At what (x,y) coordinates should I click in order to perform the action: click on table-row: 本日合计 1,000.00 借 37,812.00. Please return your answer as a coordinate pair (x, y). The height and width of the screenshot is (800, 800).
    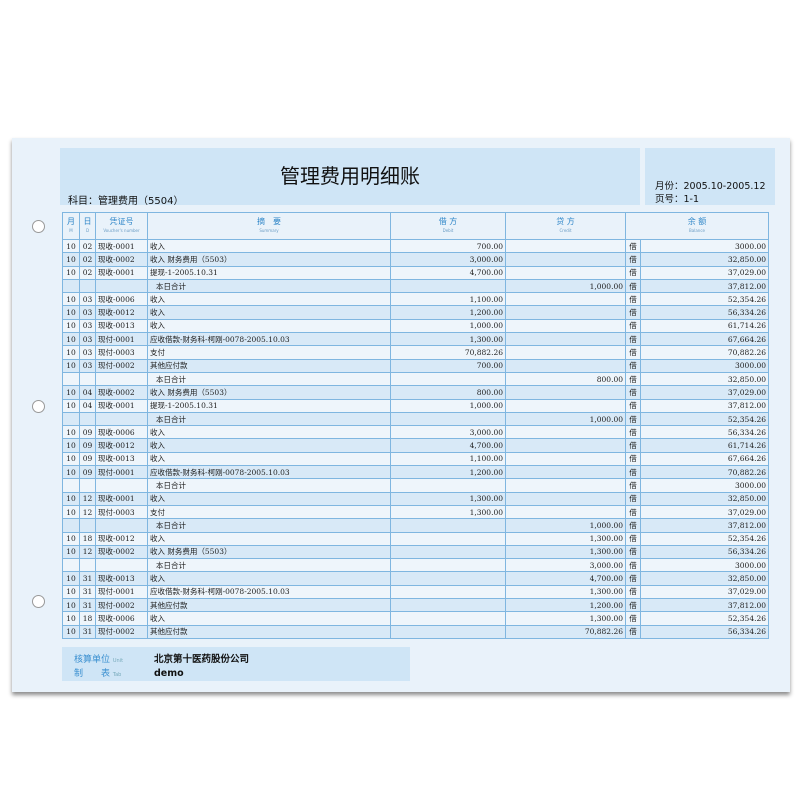
    Looking at the image, I should click on (416, 286).